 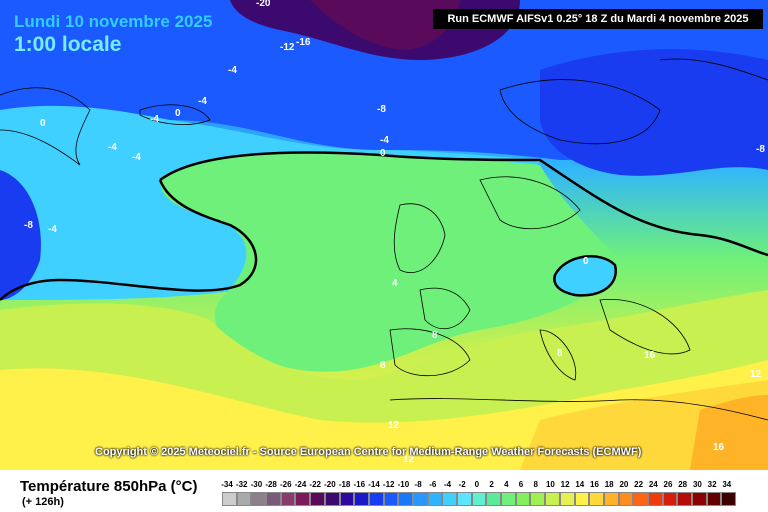 What do you see at coordinates (20, 235) in the screenshot?
I see `cold-pocket-west` at bounding box center [20, 235].